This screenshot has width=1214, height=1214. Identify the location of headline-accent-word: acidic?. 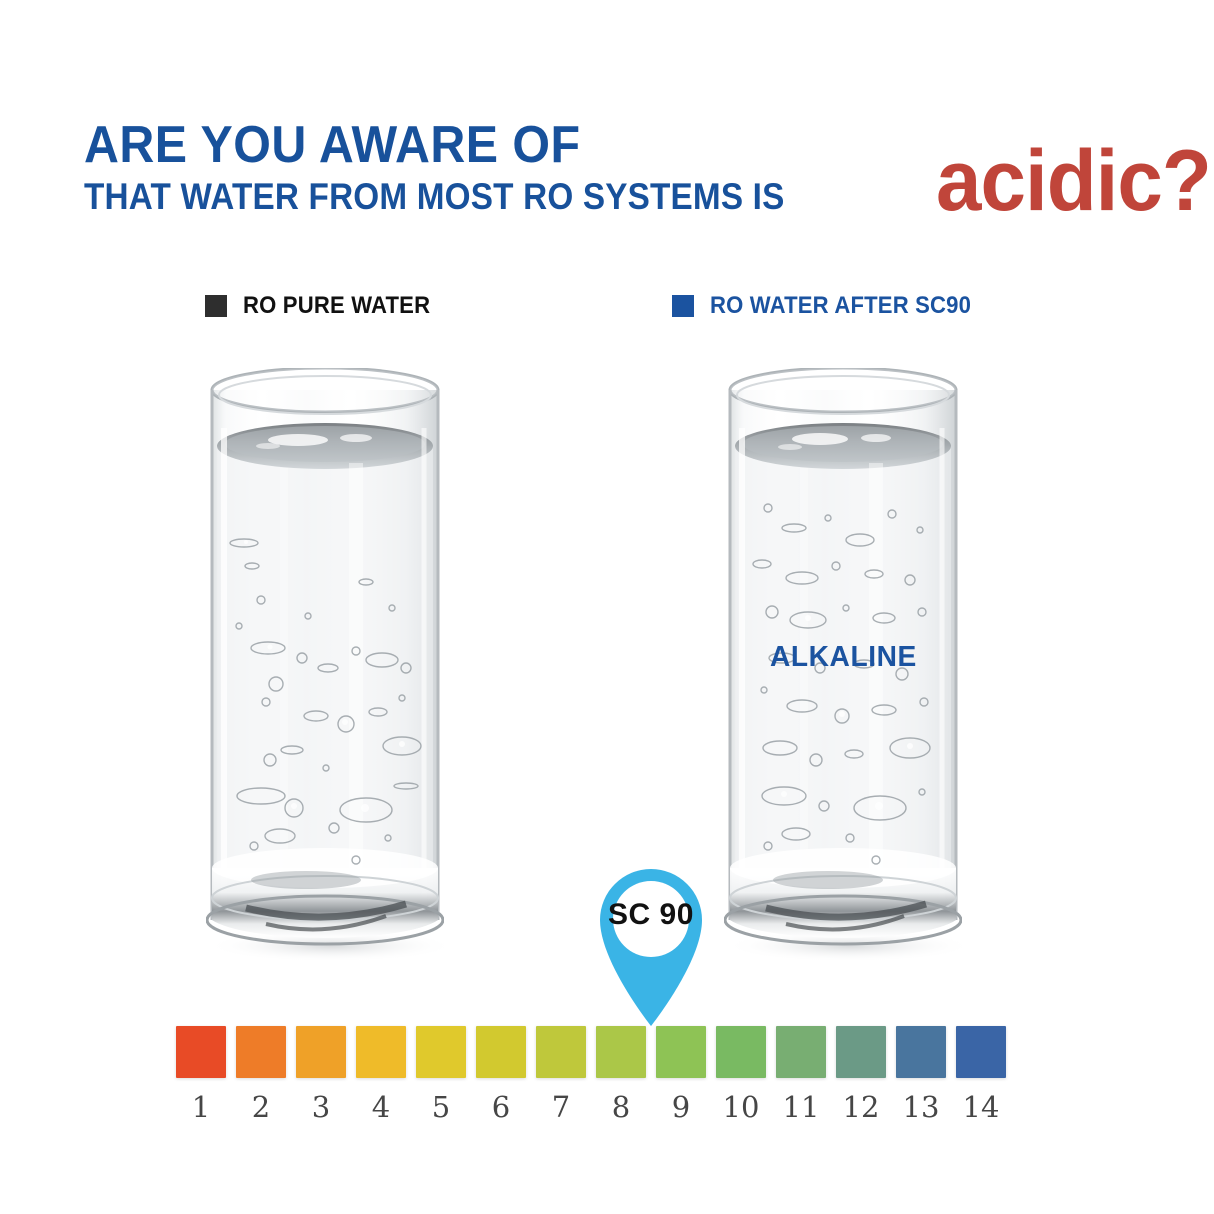
(1074, 181).